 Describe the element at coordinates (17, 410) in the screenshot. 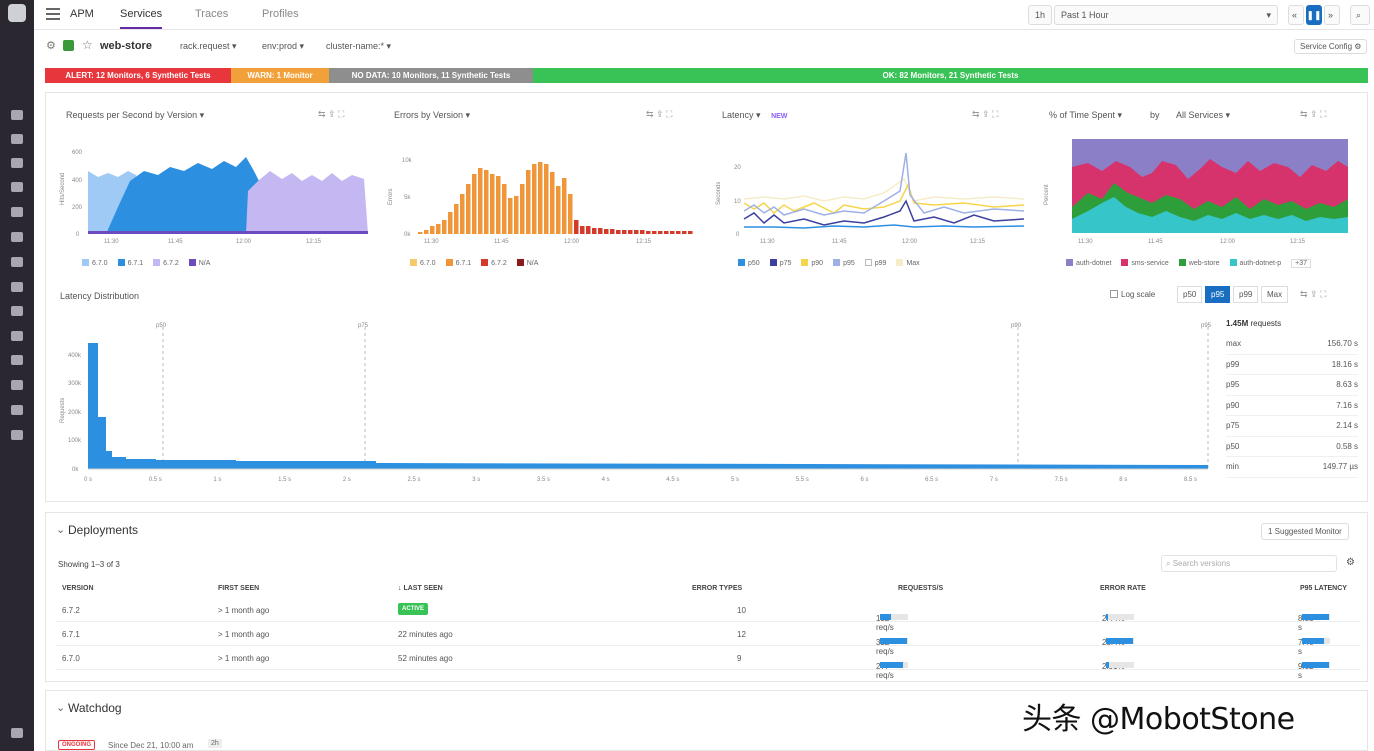

I see `shield-icon` at that location.